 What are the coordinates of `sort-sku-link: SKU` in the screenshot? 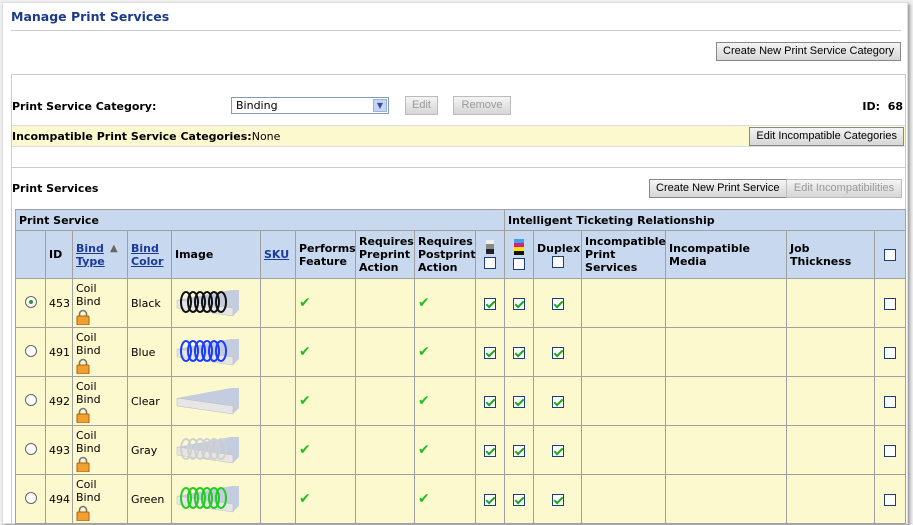 It's located at (277, 254).